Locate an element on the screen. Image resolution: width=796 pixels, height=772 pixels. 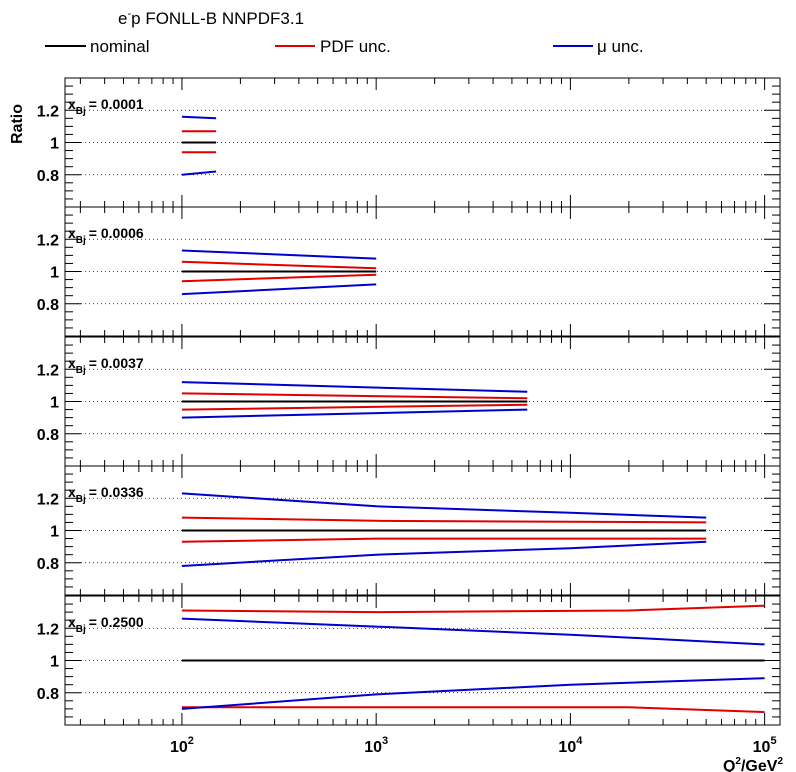
legend-item-nominal: nominal is located at coordinates (97, 46).